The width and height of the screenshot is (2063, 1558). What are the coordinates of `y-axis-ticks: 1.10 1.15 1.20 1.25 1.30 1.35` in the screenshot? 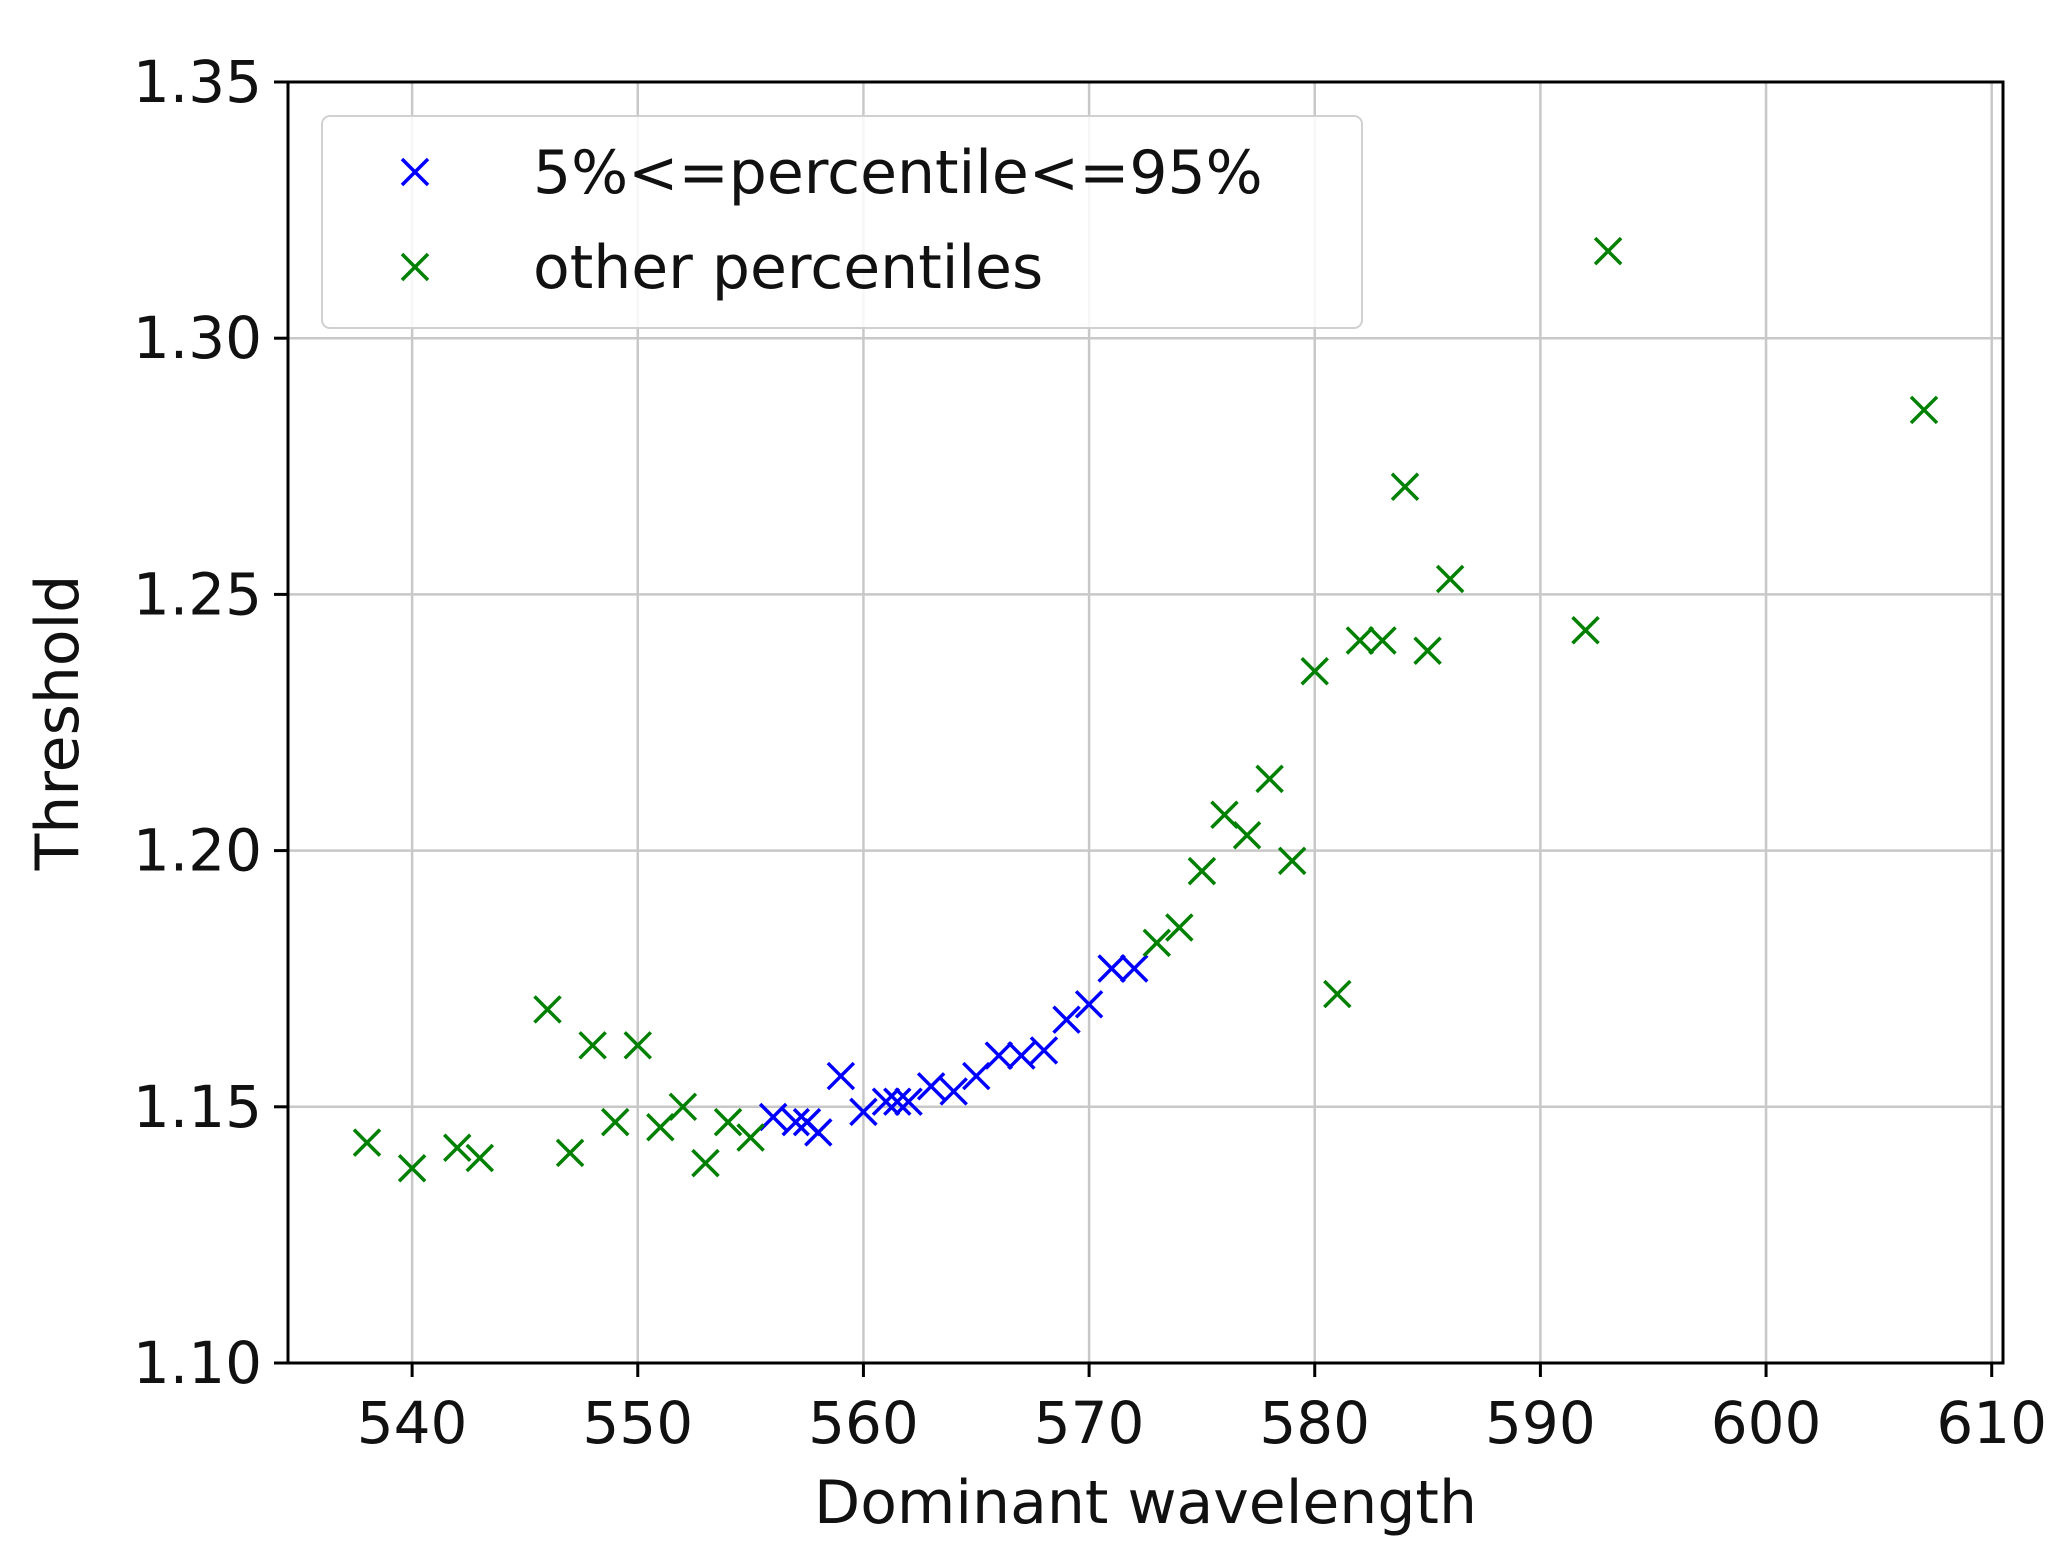 It's located at (210, 722).